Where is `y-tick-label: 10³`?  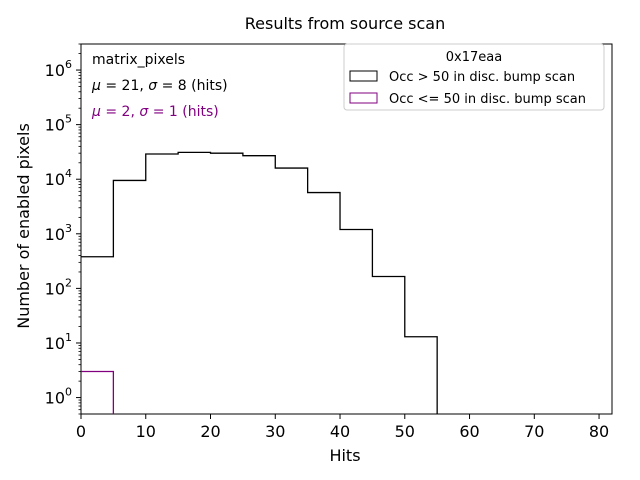
y-tick-label: 10³ is located at coordinates (58, 233).